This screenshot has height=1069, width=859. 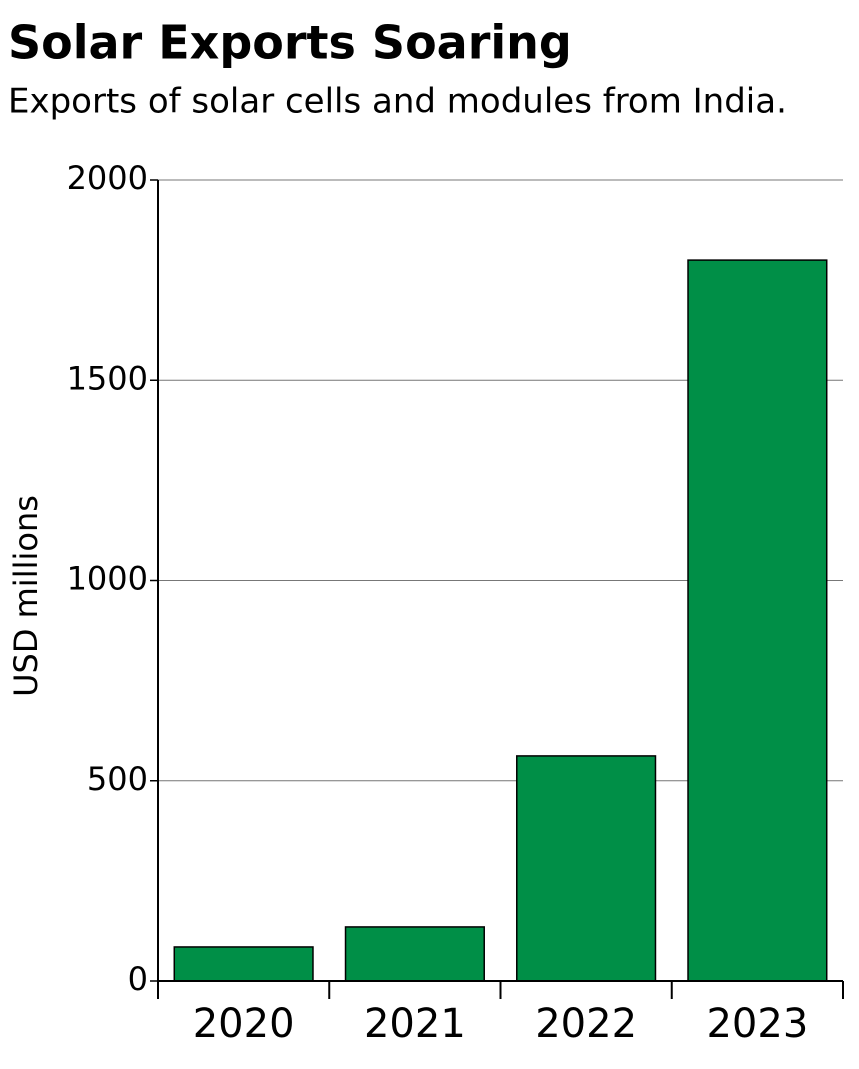 I want to click on y-tick-label: 0, so click(x=138, y=979).